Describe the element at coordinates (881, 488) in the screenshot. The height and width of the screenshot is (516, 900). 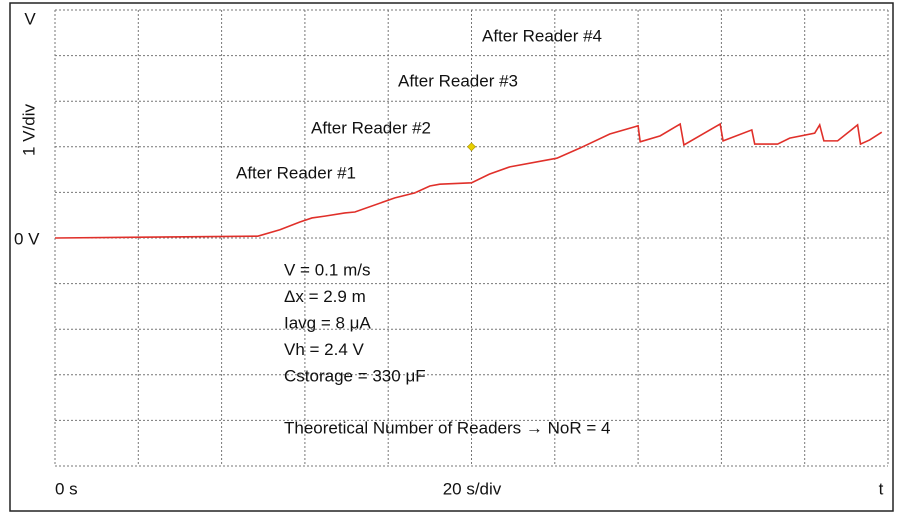
I see `x-axis-end-label: t` at that location.